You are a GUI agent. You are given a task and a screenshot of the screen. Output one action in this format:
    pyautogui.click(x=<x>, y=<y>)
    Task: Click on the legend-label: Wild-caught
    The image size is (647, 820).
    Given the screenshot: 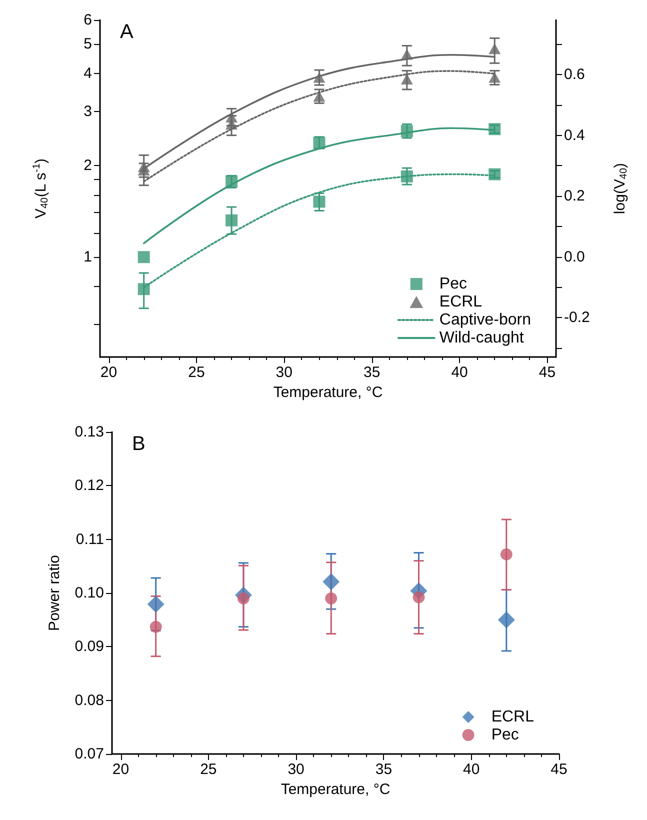 What is the action you would take?
    pyautogui.click(x=481, y=338)
    